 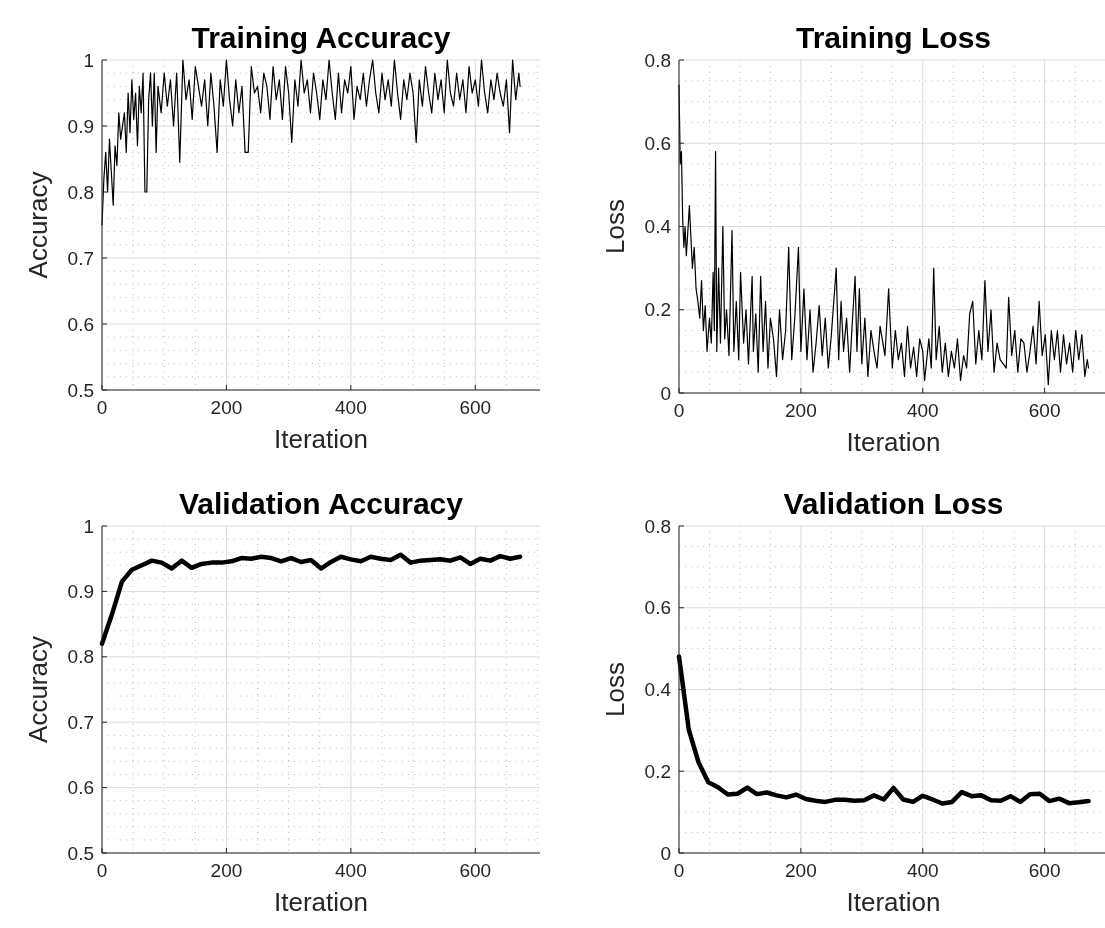 I want to click on chart-title: Training Loss, so click(x=893, y=37).